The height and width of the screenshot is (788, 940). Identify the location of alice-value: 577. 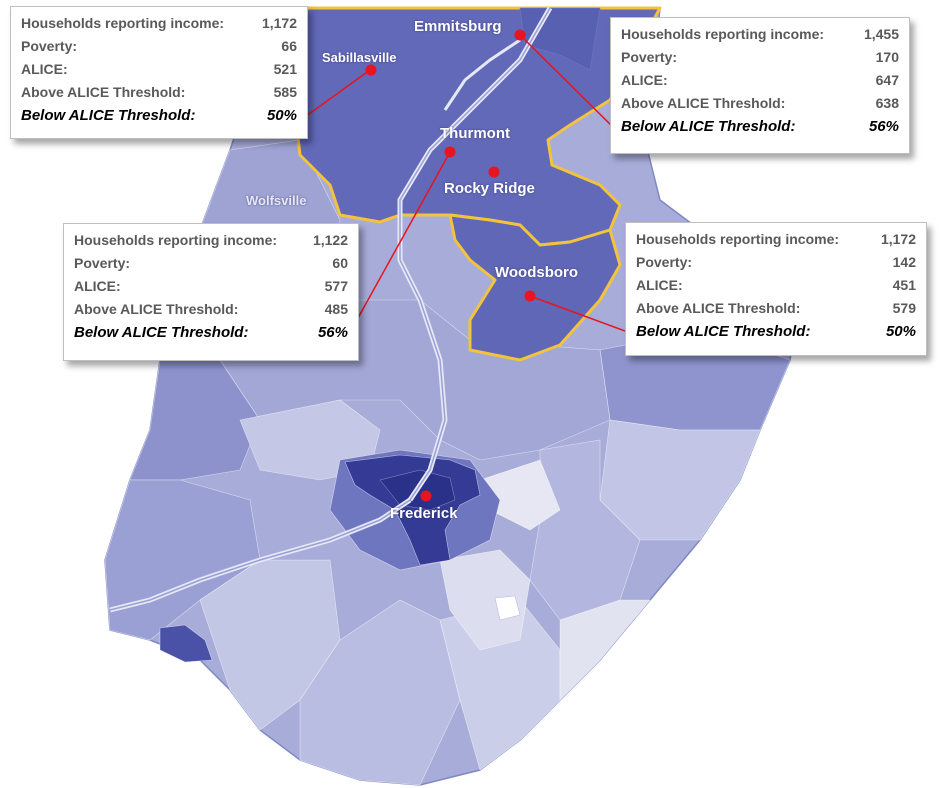
(336, 286).